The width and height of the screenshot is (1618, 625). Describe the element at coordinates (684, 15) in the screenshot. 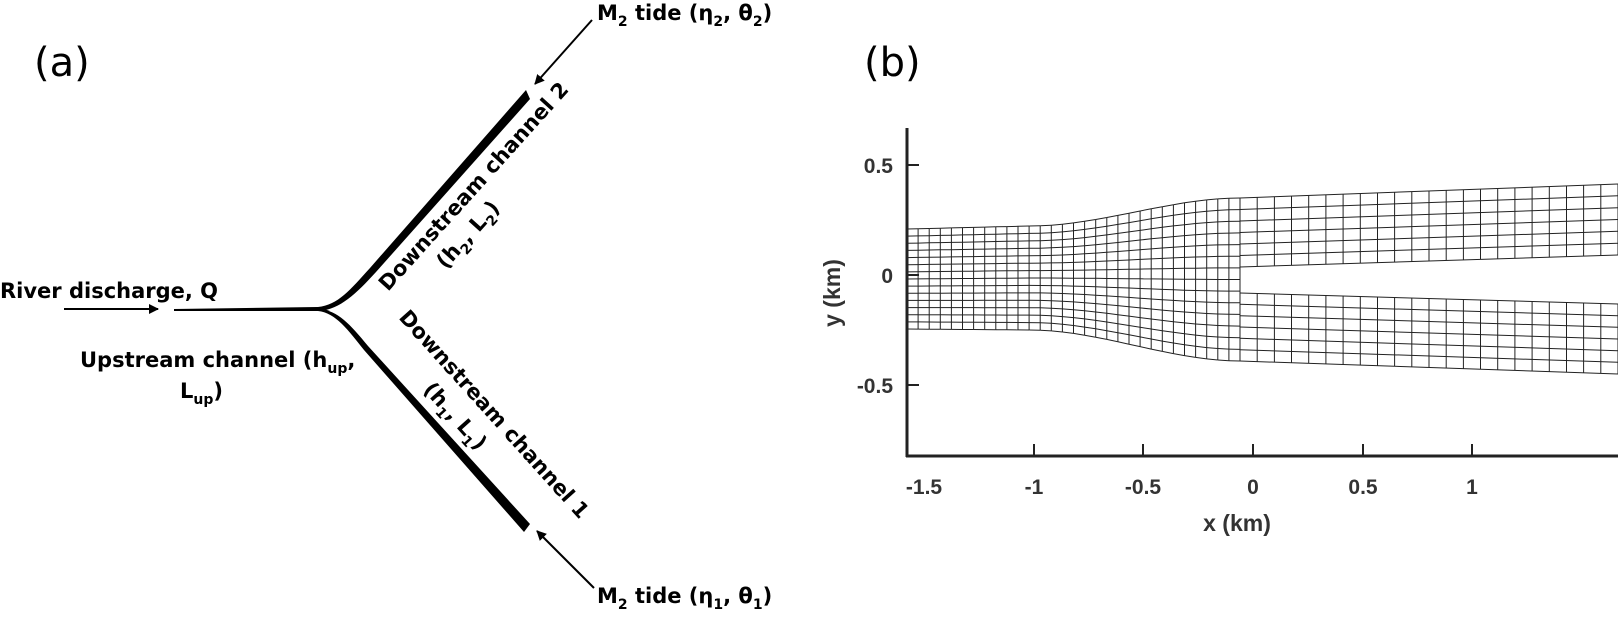

I see `tide-top-label: M2 tide (η2, θ2)` at that location.